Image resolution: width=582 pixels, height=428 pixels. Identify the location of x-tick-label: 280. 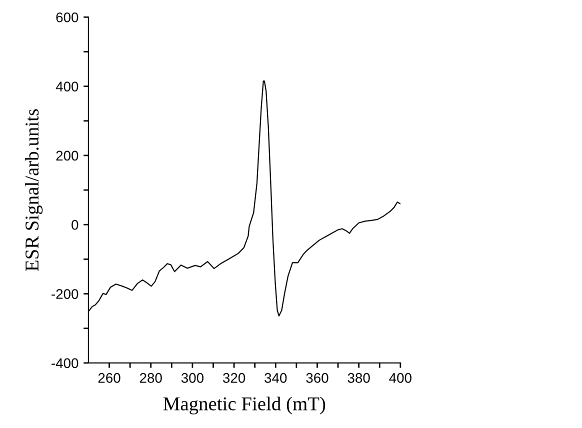
(151, 378).